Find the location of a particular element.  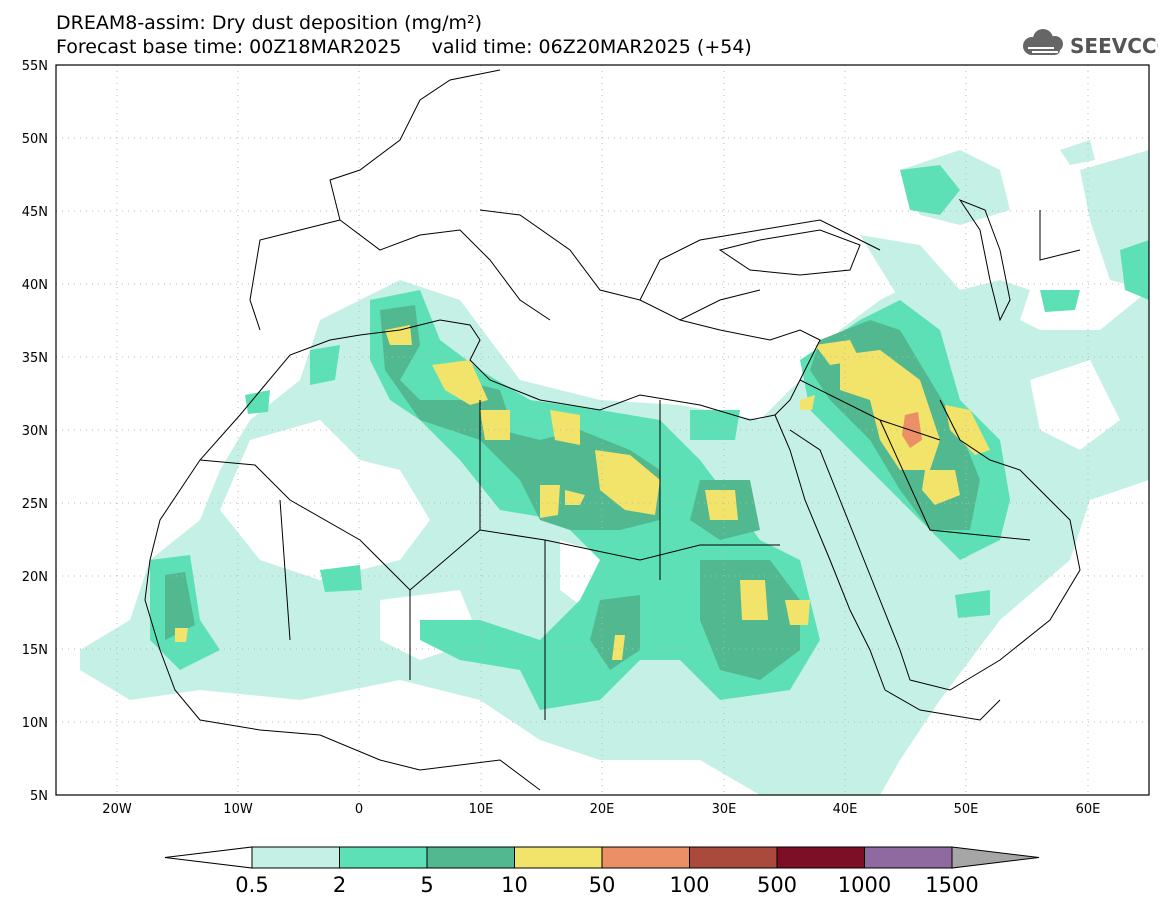

lon-tick: 0 is located at coordinates (359, 809).